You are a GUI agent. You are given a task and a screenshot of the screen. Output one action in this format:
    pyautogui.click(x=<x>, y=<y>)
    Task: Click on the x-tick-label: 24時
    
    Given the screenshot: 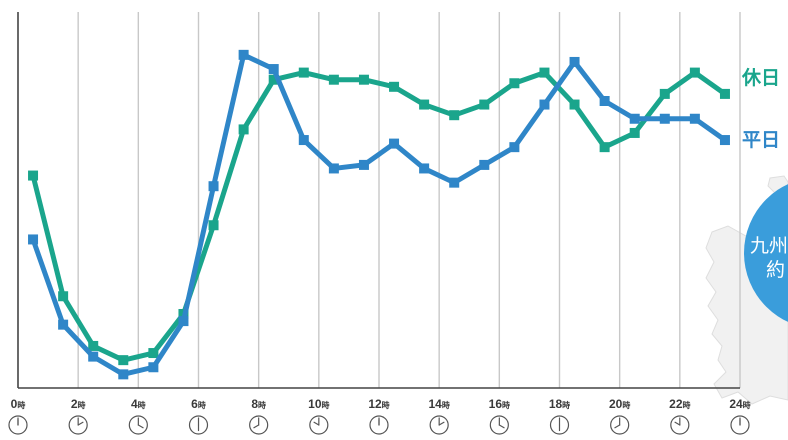 What is the action you would take?
    pyautogui.click(x=739, y=404)
    